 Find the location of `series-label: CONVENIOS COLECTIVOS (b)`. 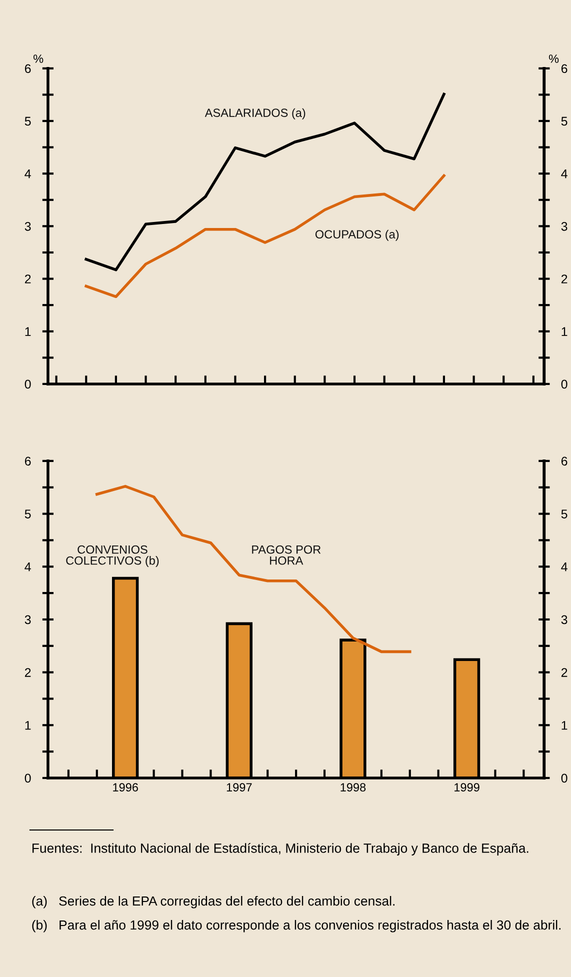

series-label: CONVENIOS COLECTIVOS (b) is located at coordinates (112, 556).